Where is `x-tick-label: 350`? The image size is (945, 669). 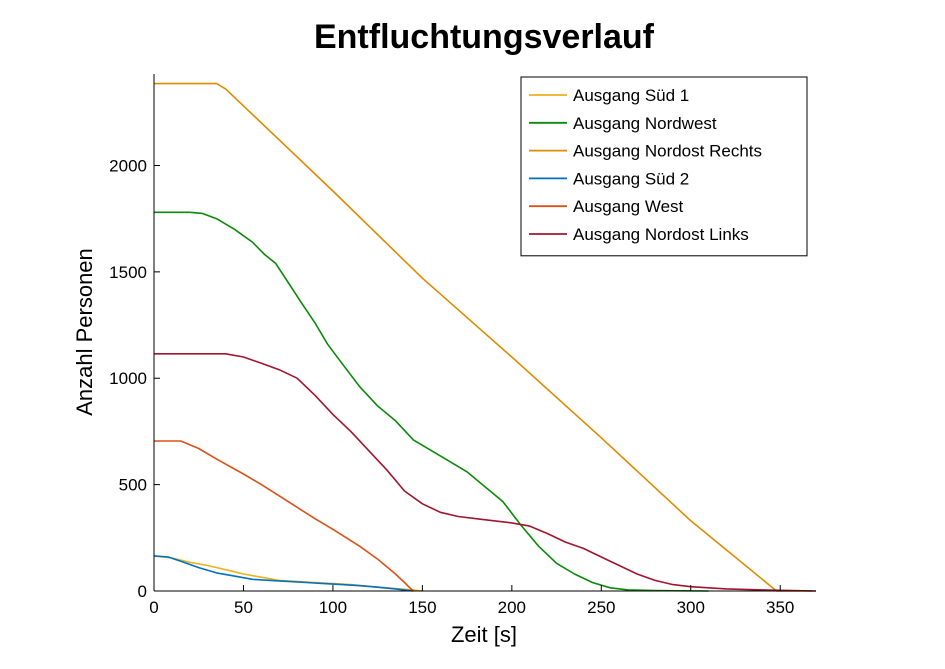
x-tick-label: 350 is located at coordinates (780, 607).